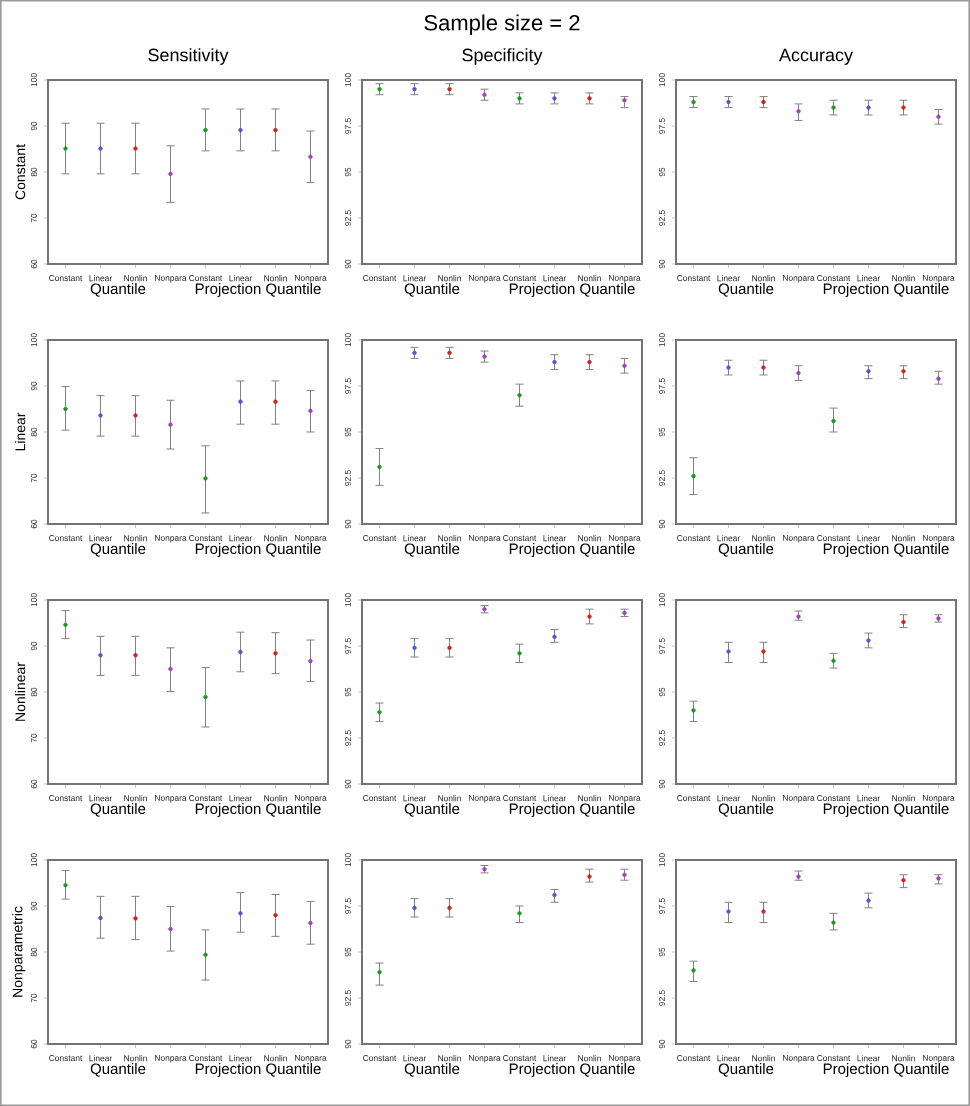 This screenshot has width=970, height=1106. Describe the element at coordinates (502, 56) in the screenshot. I see `chart-subtitle: Specificity` at that location.